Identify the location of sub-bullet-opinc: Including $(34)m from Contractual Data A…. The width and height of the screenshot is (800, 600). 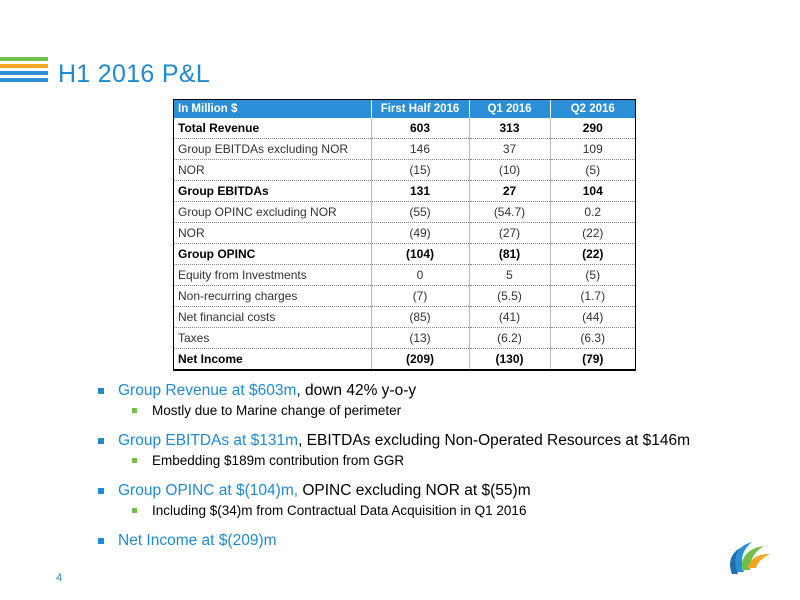
(441, 510).